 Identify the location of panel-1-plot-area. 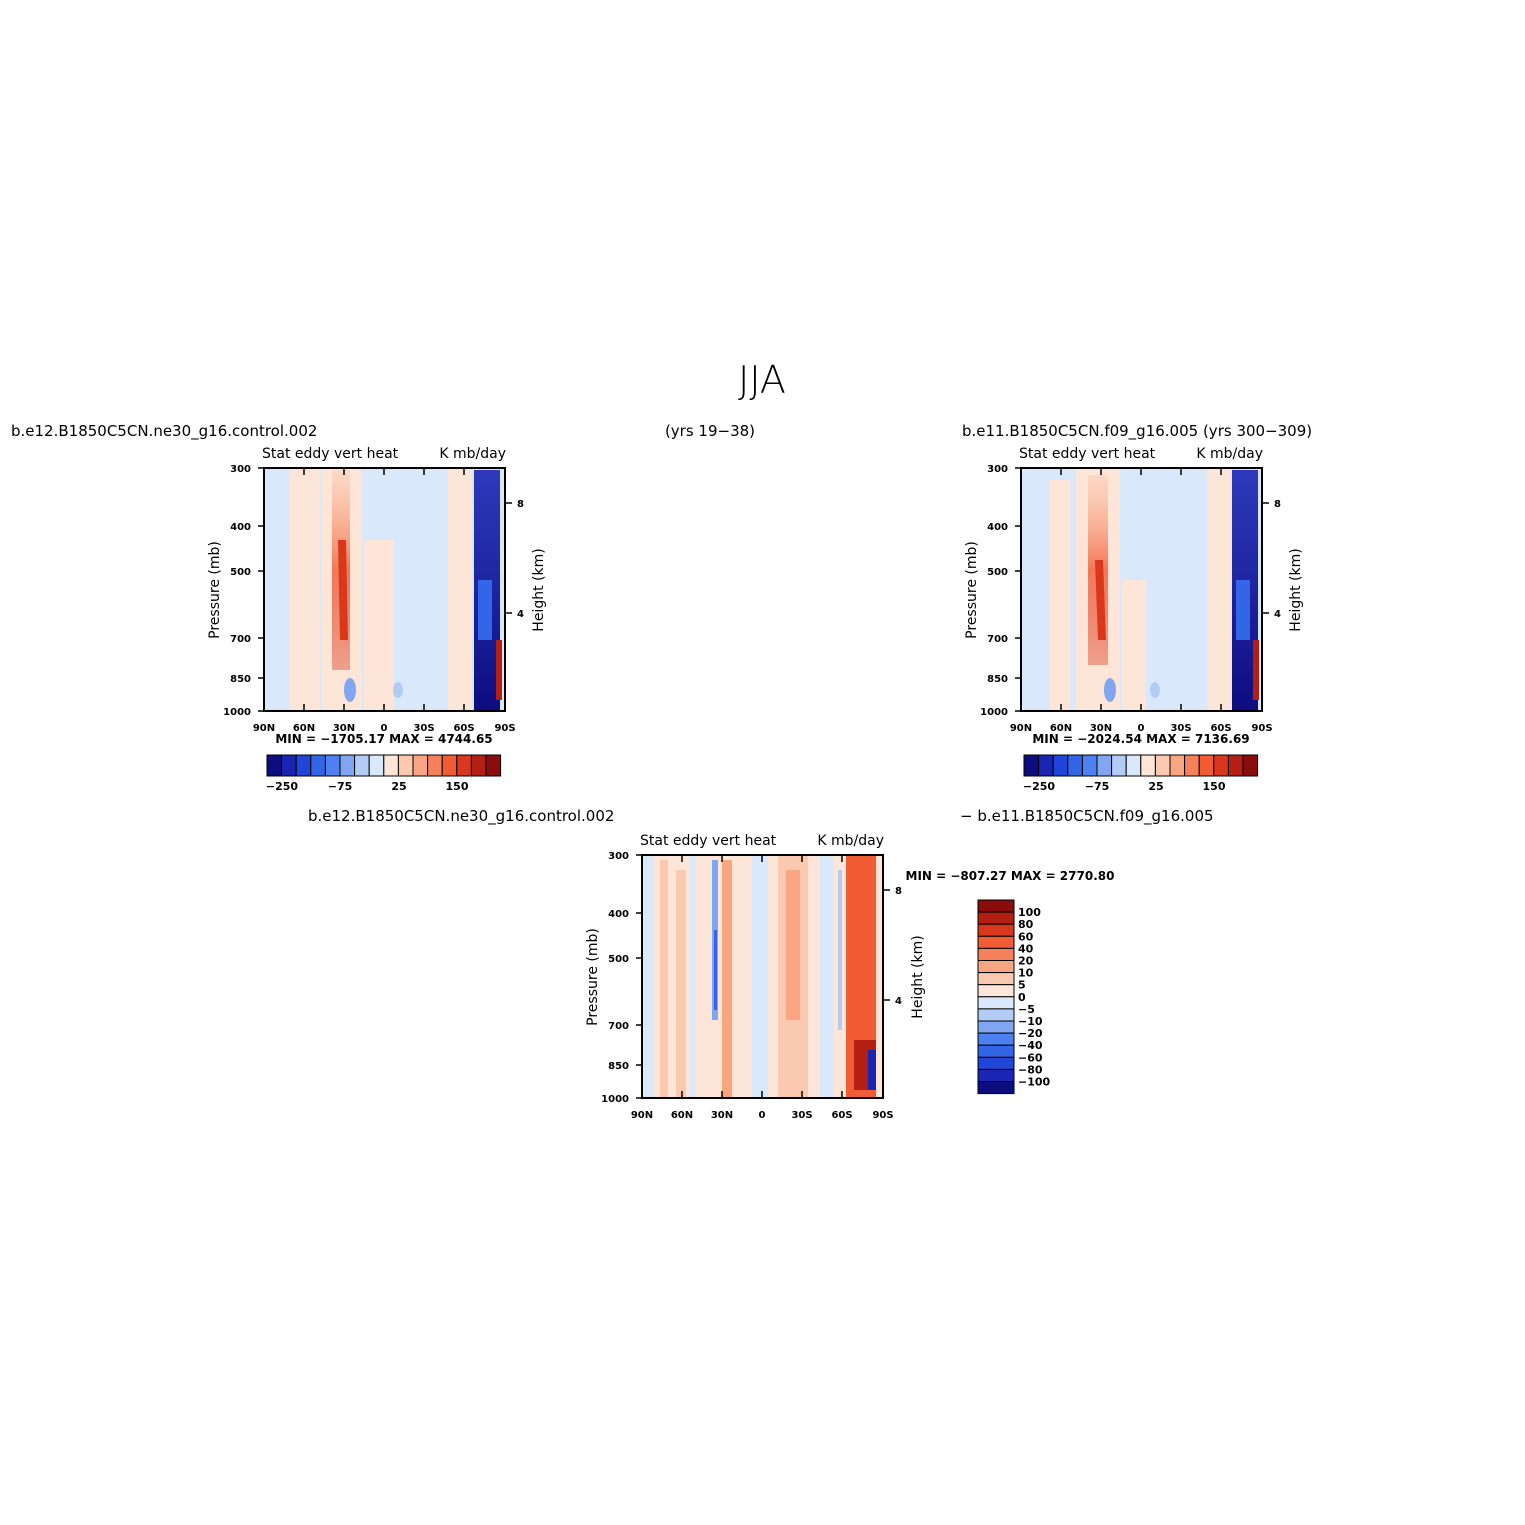
(384, 589).